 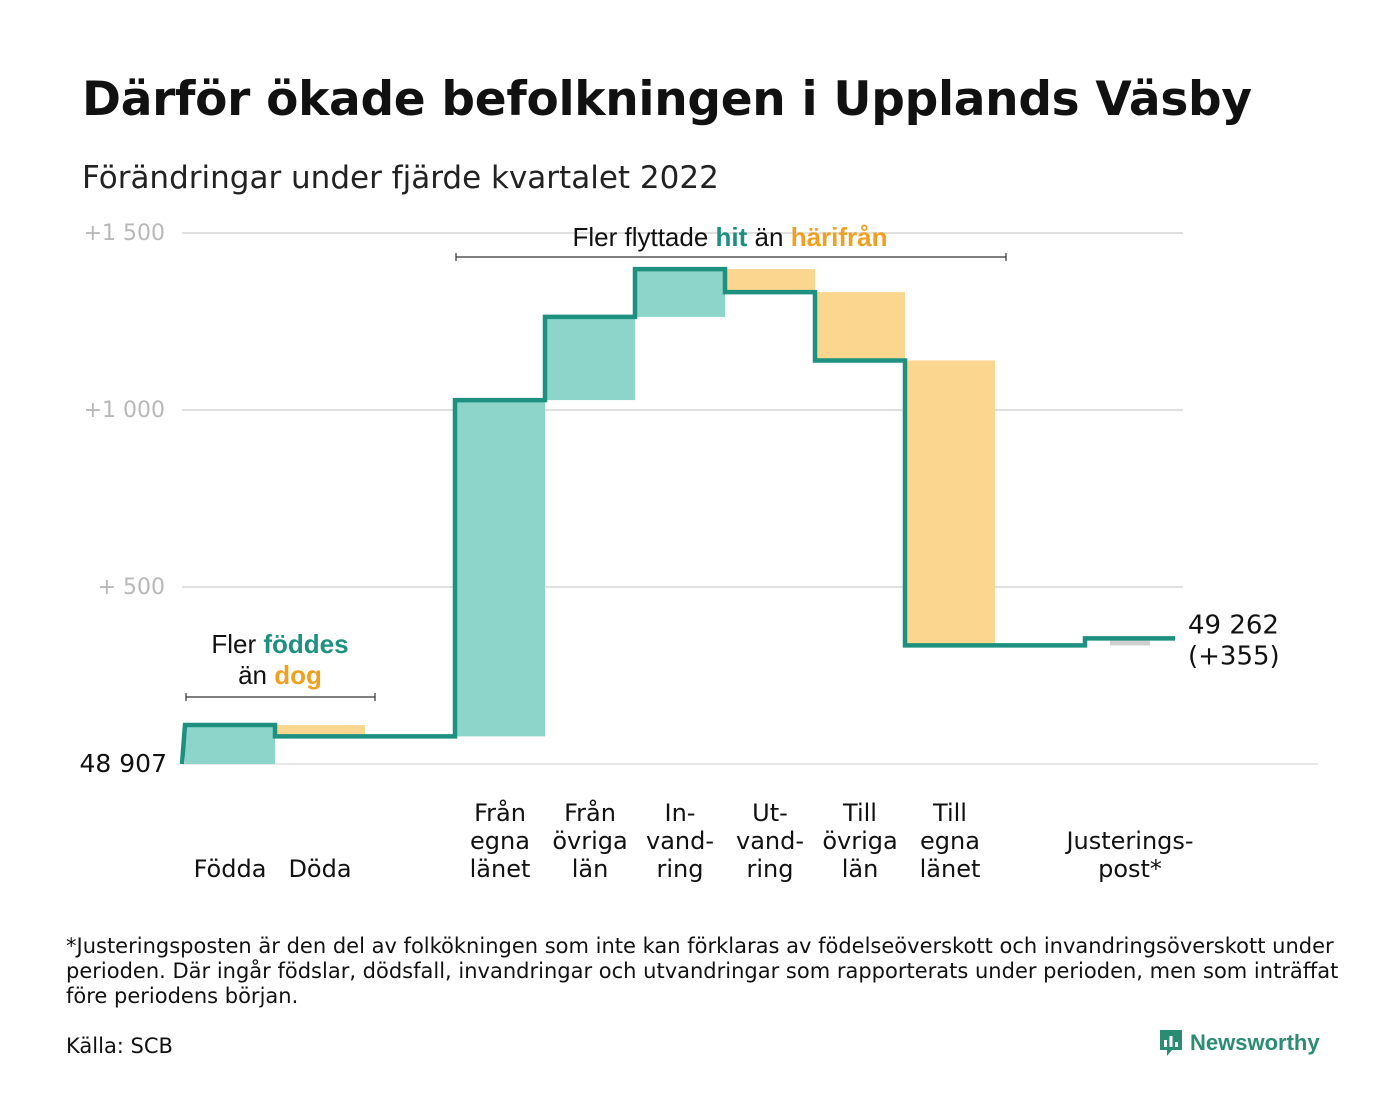 What do you see at coordinates (770, 813) in the screenshot?
I see `x-label-line: Ut-` at bounding box center [770, 813].